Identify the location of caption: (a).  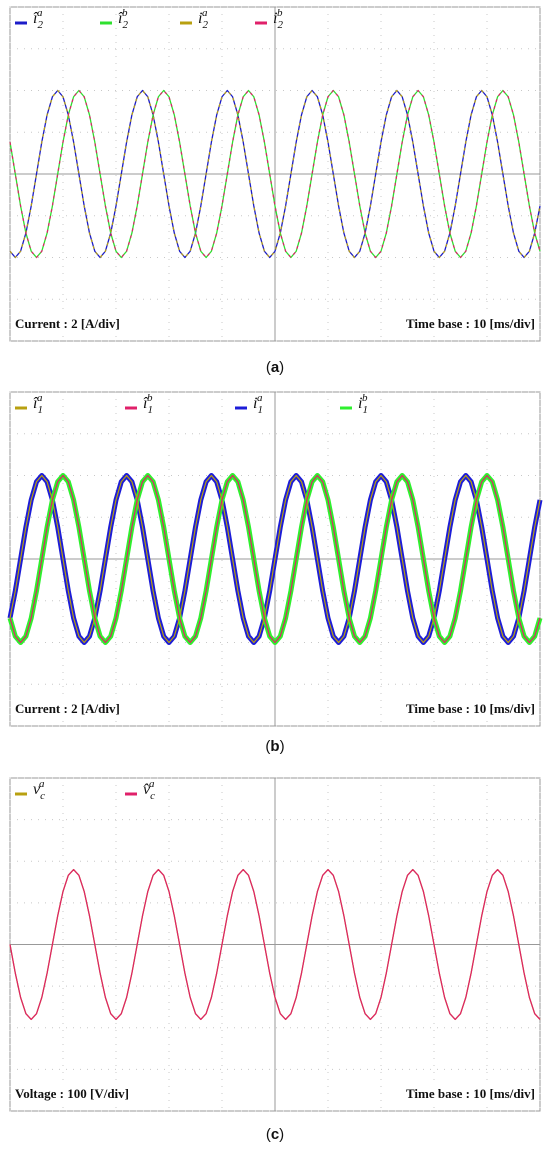
(275, 367).